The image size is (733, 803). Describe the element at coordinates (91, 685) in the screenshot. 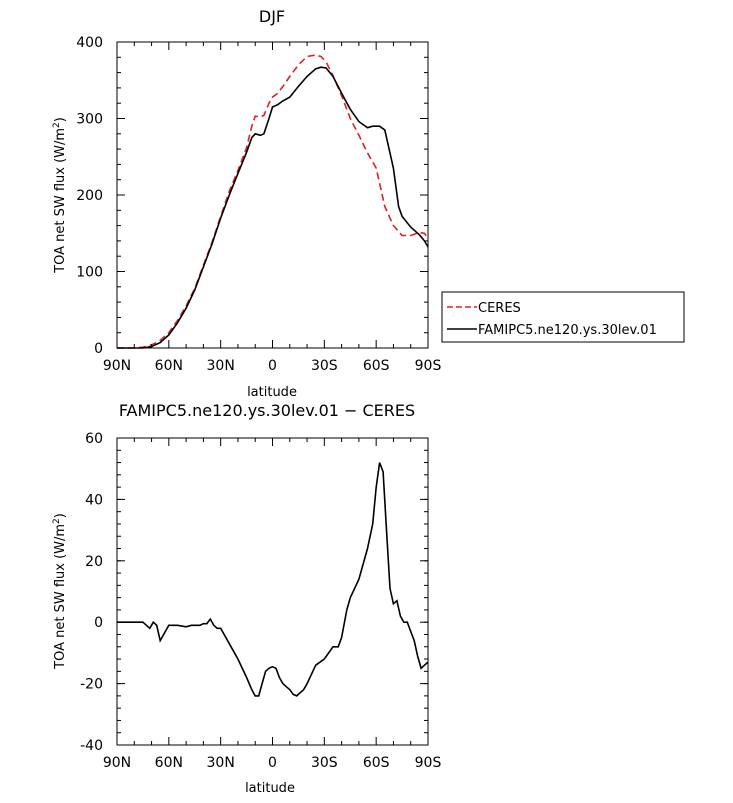

I see `y-tick-label: -20` at that location.